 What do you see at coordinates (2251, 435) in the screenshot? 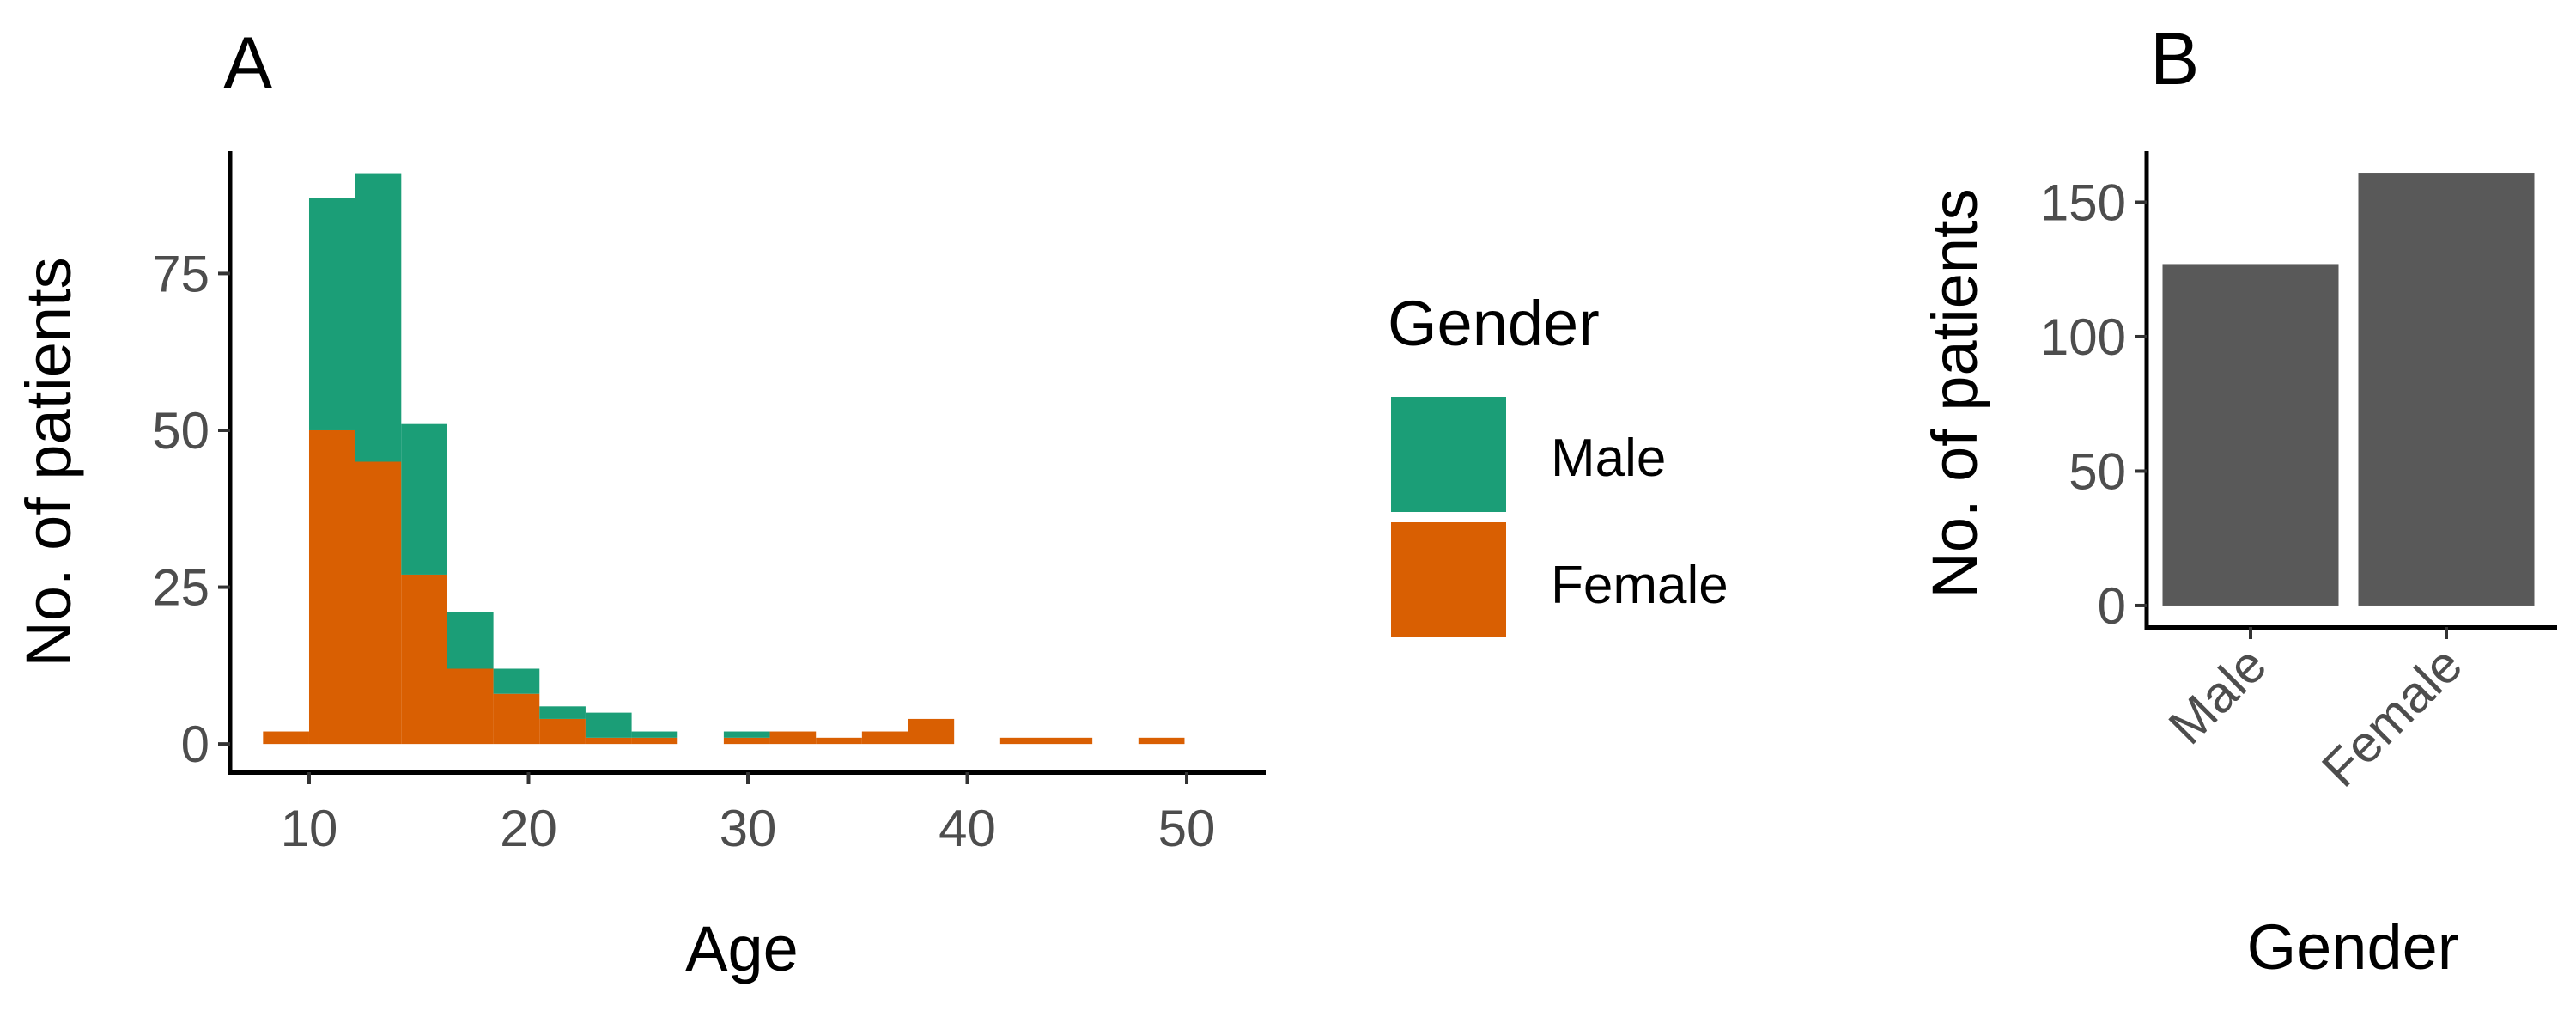
I see `bar-male` at bounding box center [2251, 435].